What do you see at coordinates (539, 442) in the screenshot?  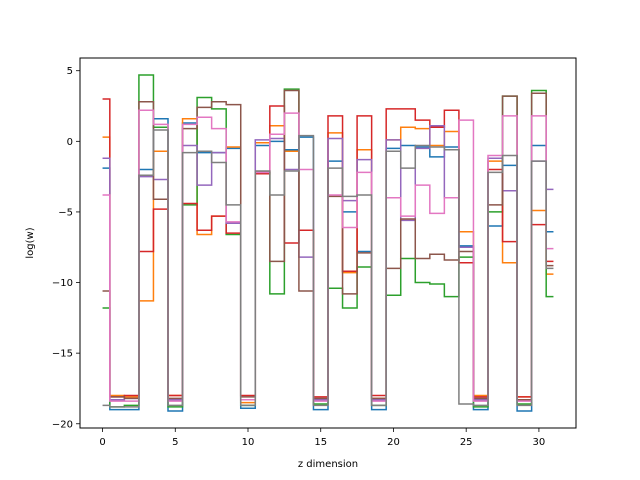 I see `x-tick-label: 30` at bounding box center [539, 442].